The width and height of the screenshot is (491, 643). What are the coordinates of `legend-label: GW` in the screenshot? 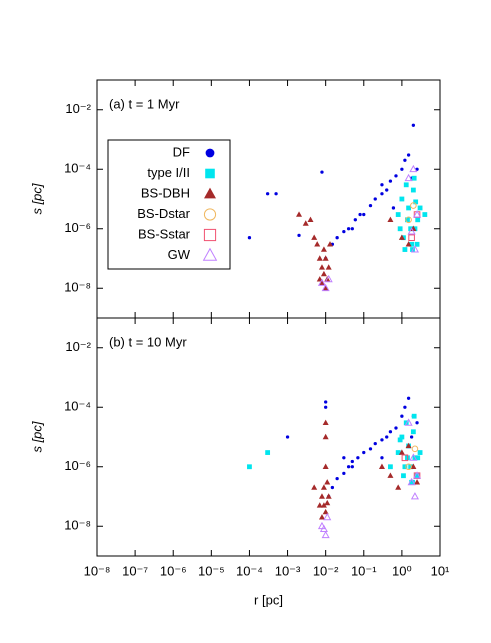 It's located at (179, 254).